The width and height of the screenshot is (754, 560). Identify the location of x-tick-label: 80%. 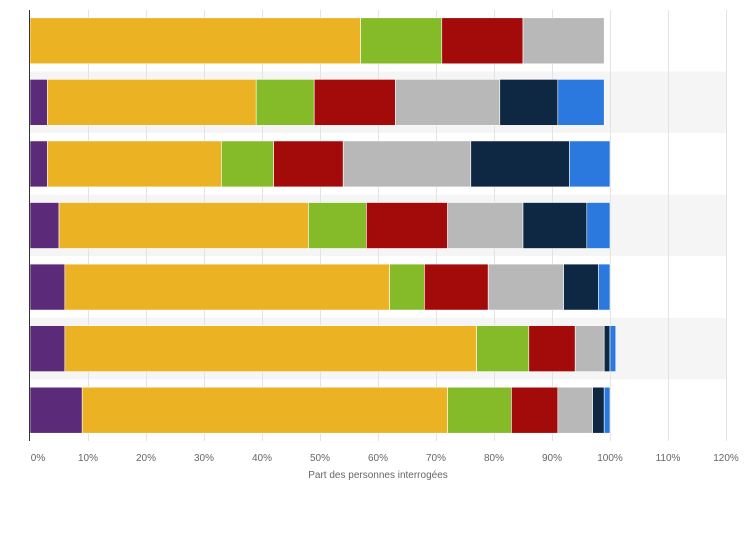
(494, 458).